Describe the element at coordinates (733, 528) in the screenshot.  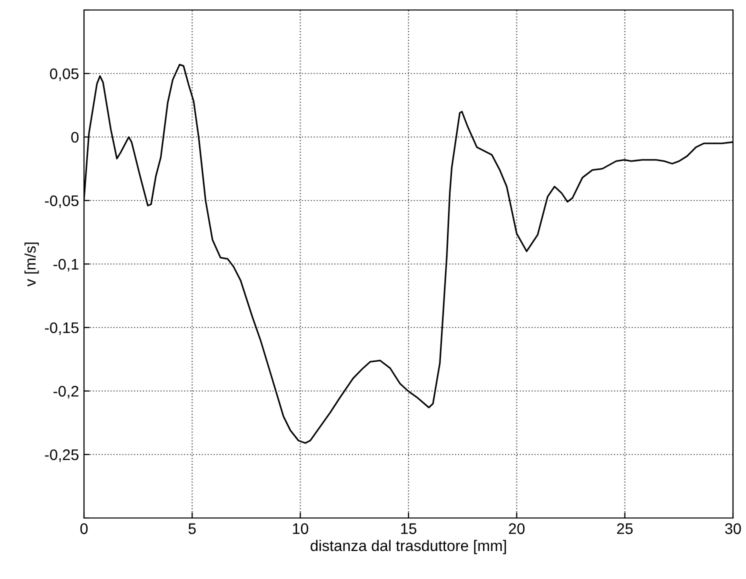
I see `x-tick-label: 30` at that location.